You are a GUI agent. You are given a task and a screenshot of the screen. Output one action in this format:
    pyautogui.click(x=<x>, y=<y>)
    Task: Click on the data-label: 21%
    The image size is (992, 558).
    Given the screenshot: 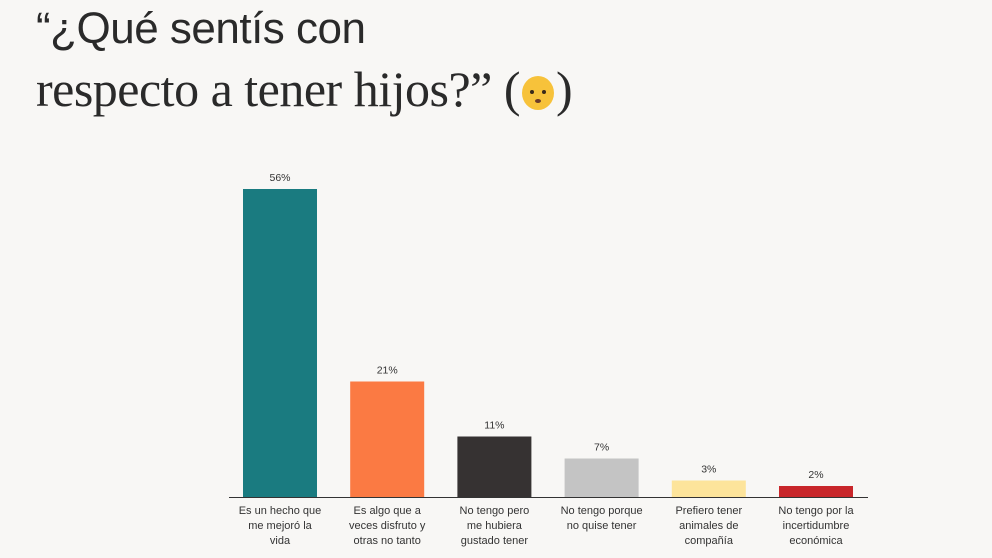 What is the action you would take?
    pyautogui.click(x=387, y=371)
    